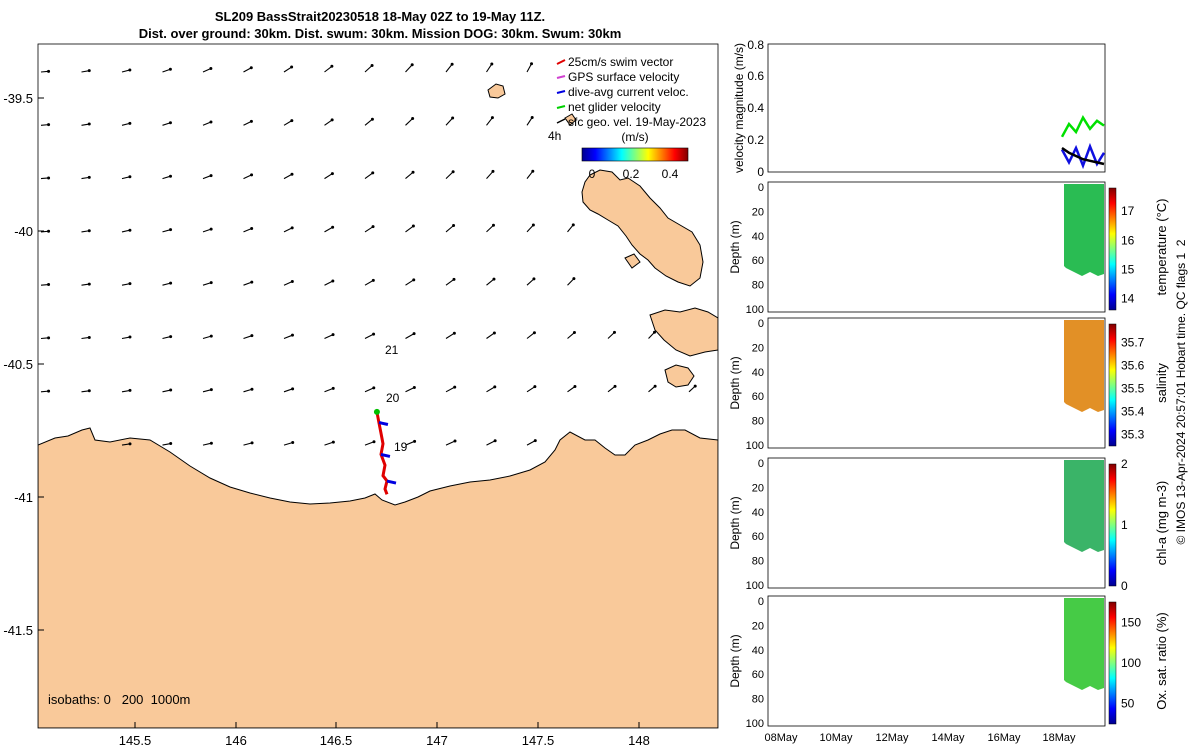  Describe the element at coordinates (135, 740) in the screenshot. I see `lon-tick-label: 145.5` at that location.